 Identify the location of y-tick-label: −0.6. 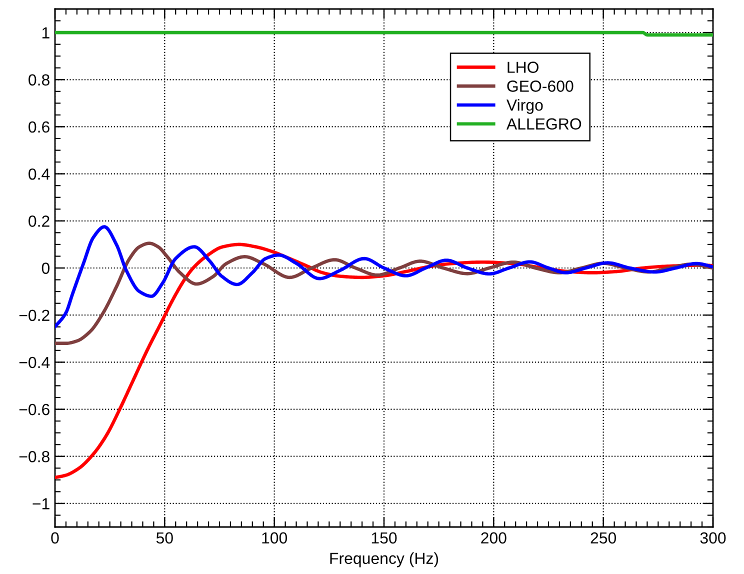
(34, 410).